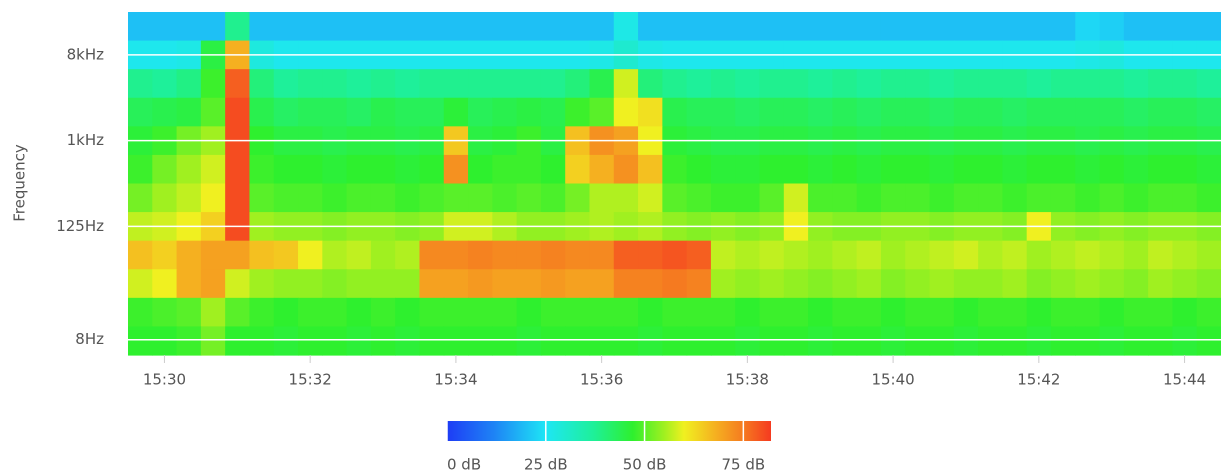  Describe the element at coordinates (80, 226) in the screenshot. I see `y-tick-label: 125Hz` at that location.